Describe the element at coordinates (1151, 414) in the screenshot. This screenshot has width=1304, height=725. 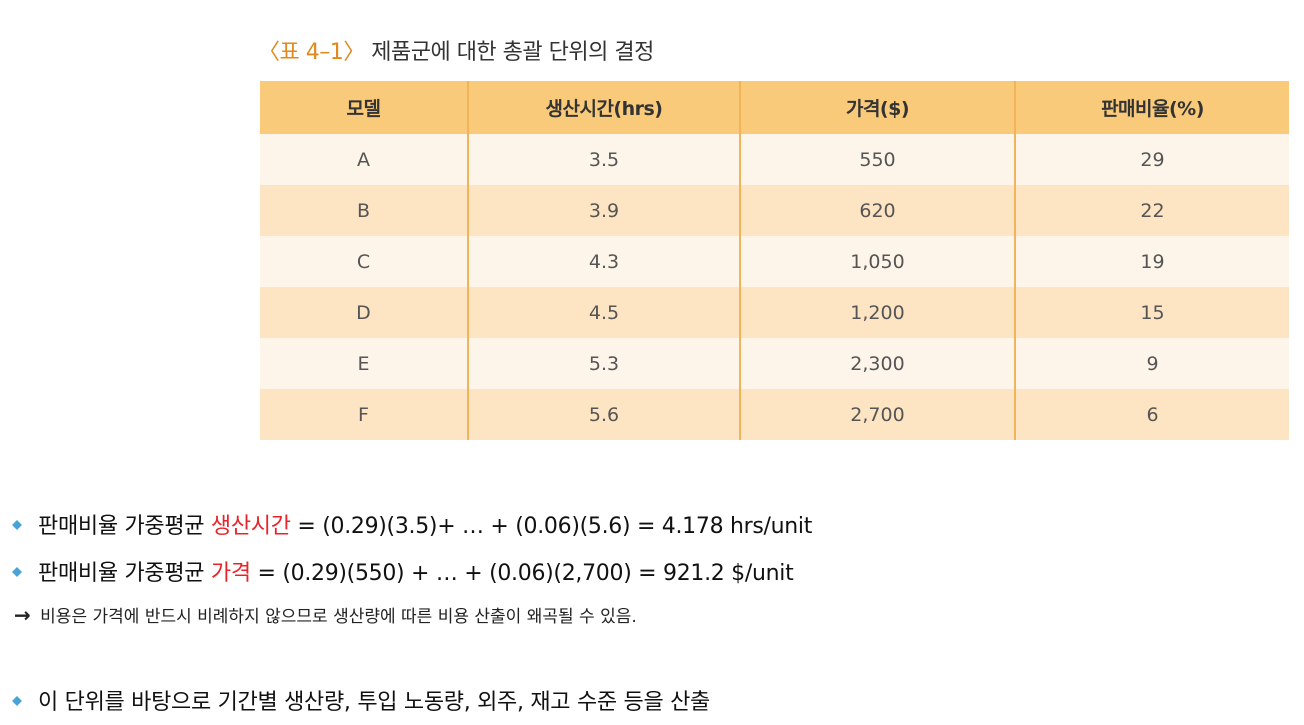
I see `cell-sales-ratio: 6` at that location.